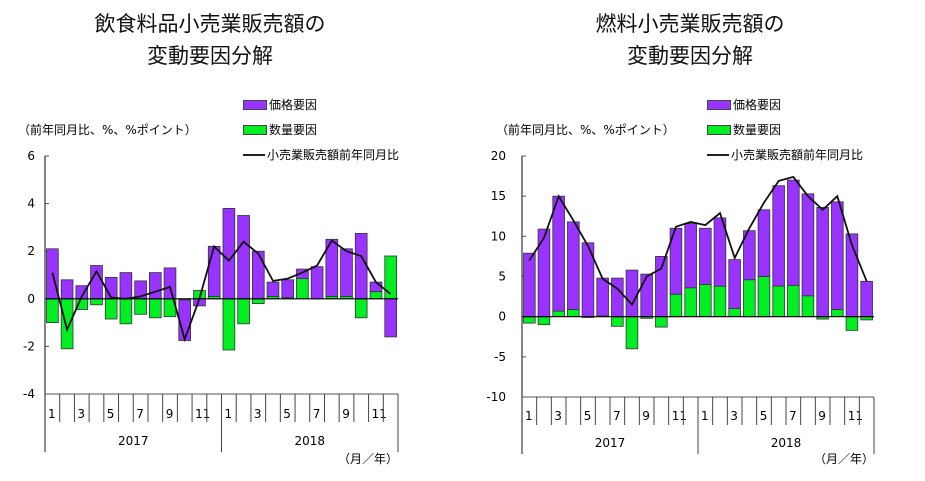 The height and width of the screenshot is (481, 925). I want to click on left-y-unit-label: （前年同月比、%、%ポイント）, so click(107, 130).